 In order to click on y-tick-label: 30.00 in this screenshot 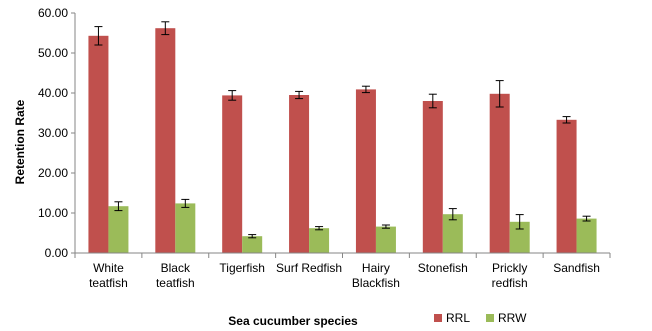, I will do `click(53, 133)`.